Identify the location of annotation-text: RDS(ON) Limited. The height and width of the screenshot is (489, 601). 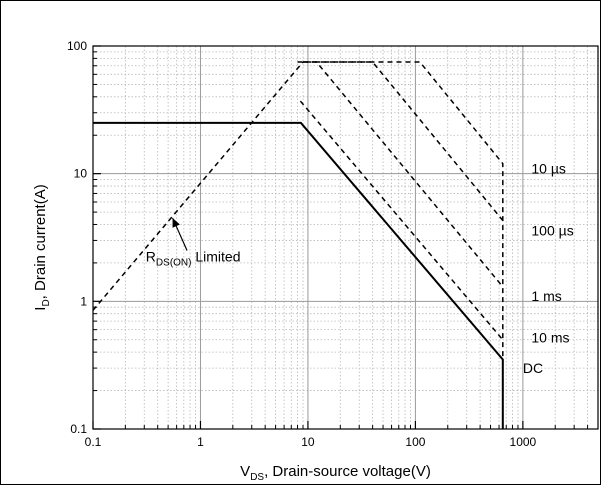
(193, 259).